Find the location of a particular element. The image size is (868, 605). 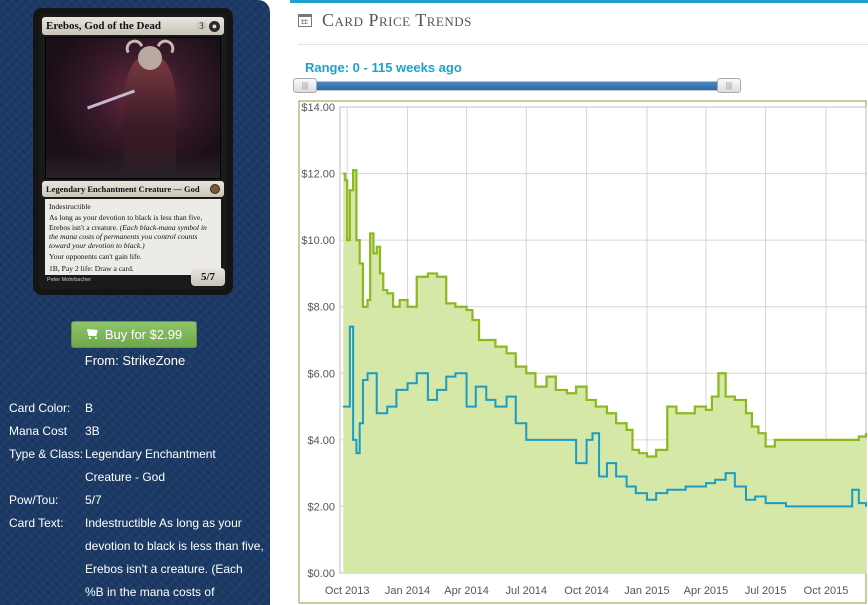

generic-mana-icon: 3 is located at coordinates (201, 26).